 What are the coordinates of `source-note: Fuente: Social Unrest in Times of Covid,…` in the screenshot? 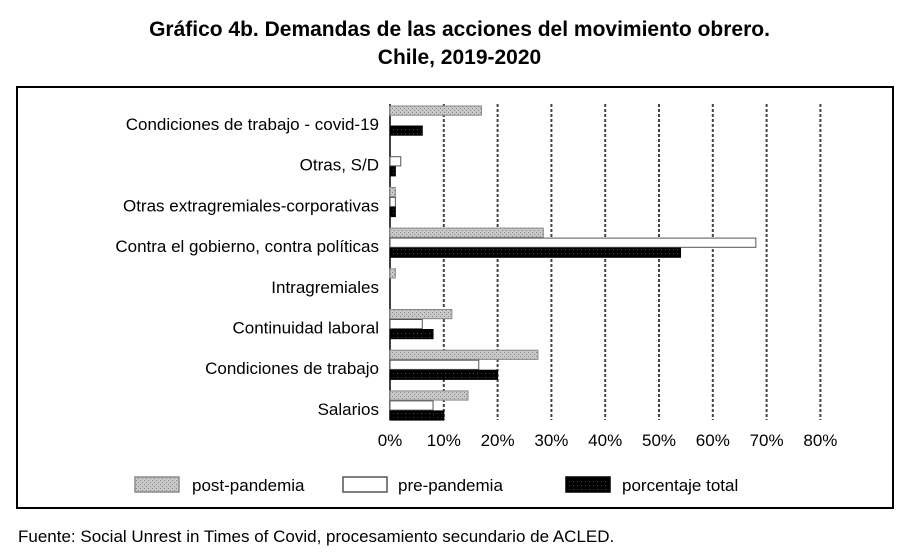 It's located at (316, 536).